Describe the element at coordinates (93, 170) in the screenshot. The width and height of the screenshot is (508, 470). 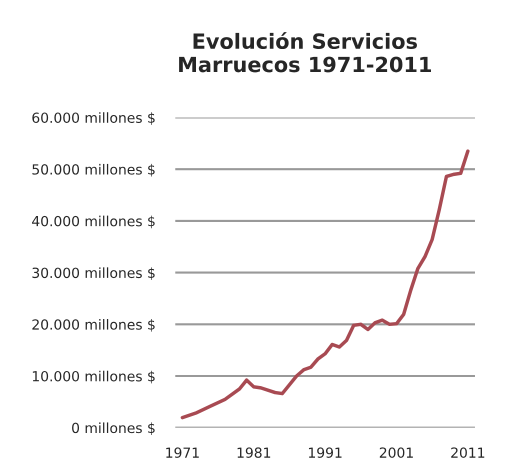
I see `y-tick-label: 50.000 millones $` at that location.